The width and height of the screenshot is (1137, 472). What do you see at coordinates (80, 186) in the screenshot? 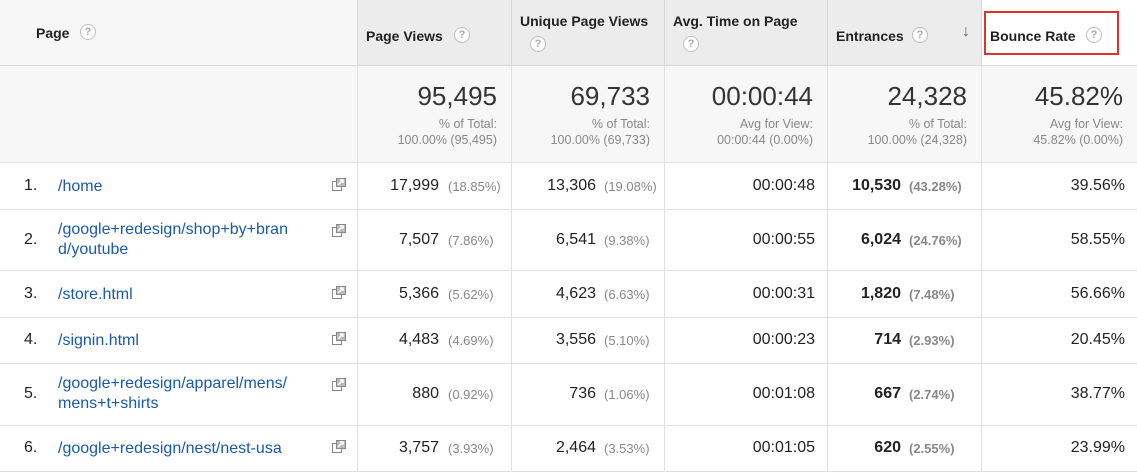
I see `page-link-line1: /home` at bounding box center [80, 186].